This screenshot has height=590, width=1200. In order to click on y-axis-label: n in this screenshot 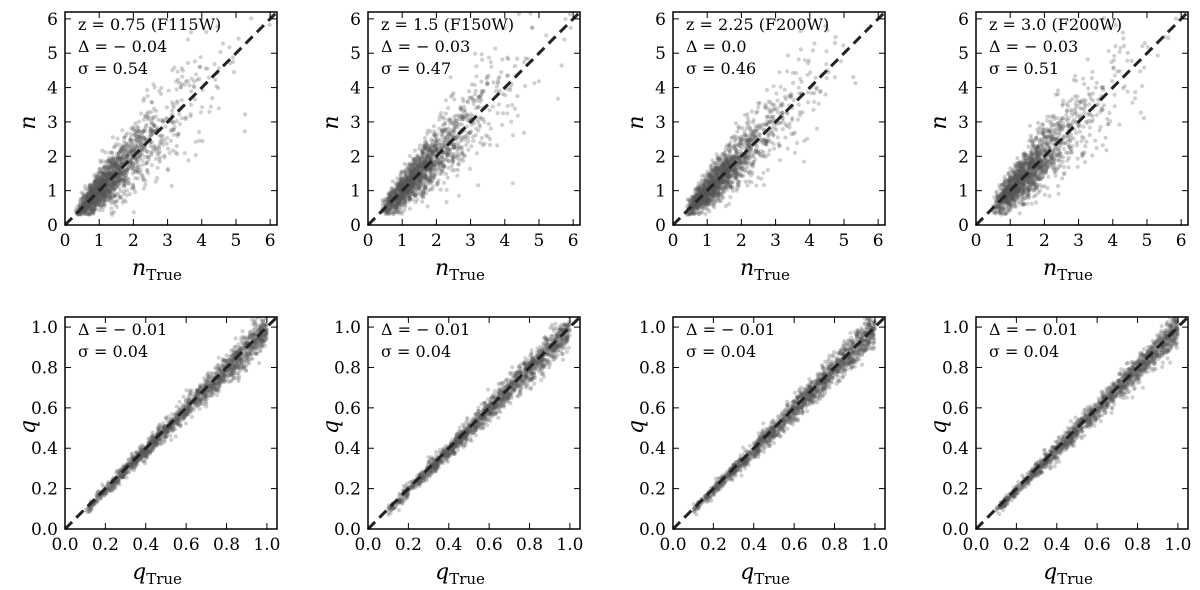, I will do `click(28, 122)`.